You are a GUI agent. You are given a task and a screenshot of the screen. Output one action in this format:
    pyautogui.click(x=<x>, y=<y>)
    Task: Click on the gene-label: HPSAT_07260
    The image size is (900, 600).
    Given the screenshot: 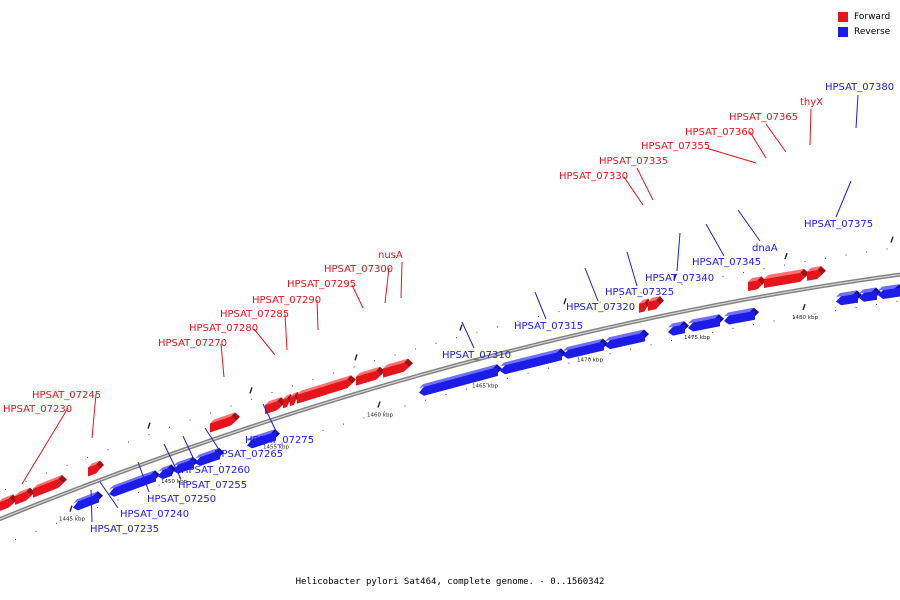 What is the action you would take?
    pyautogui.click(x=215, y=470)
    